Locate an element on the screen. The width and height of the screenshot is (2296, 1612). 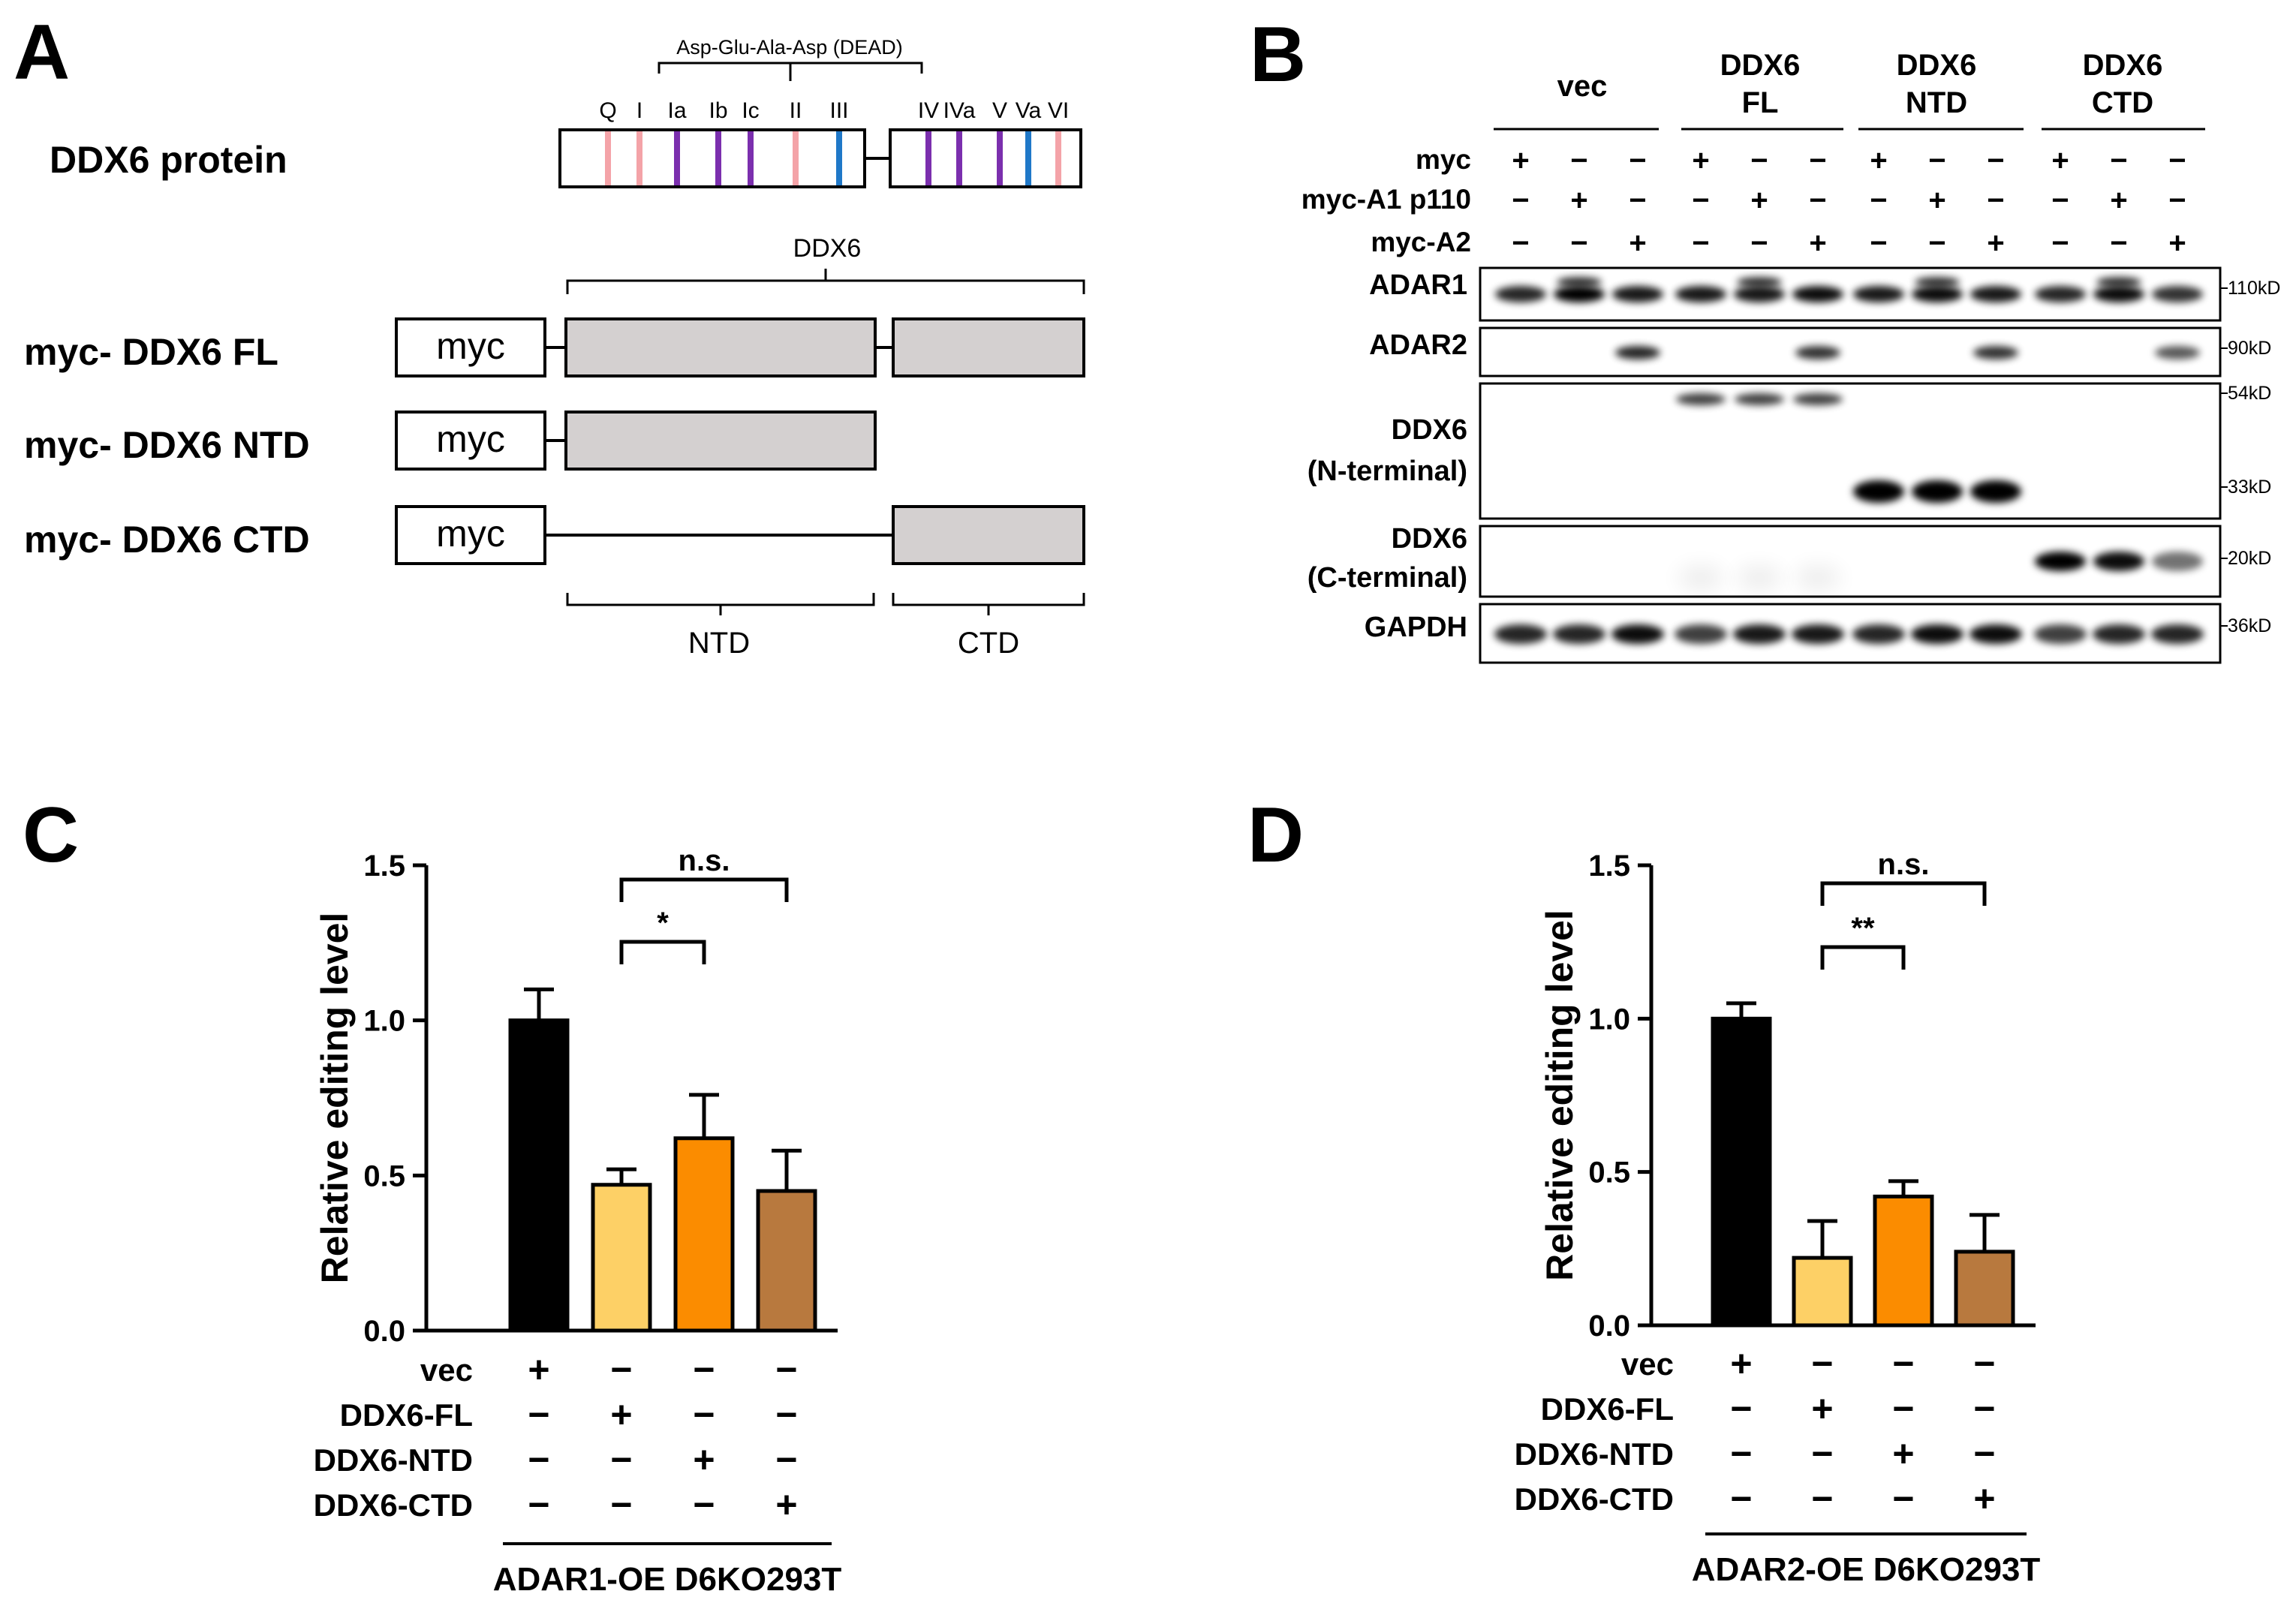
myc-tag-ntd-label: myc is located at coordinates (470, 439).